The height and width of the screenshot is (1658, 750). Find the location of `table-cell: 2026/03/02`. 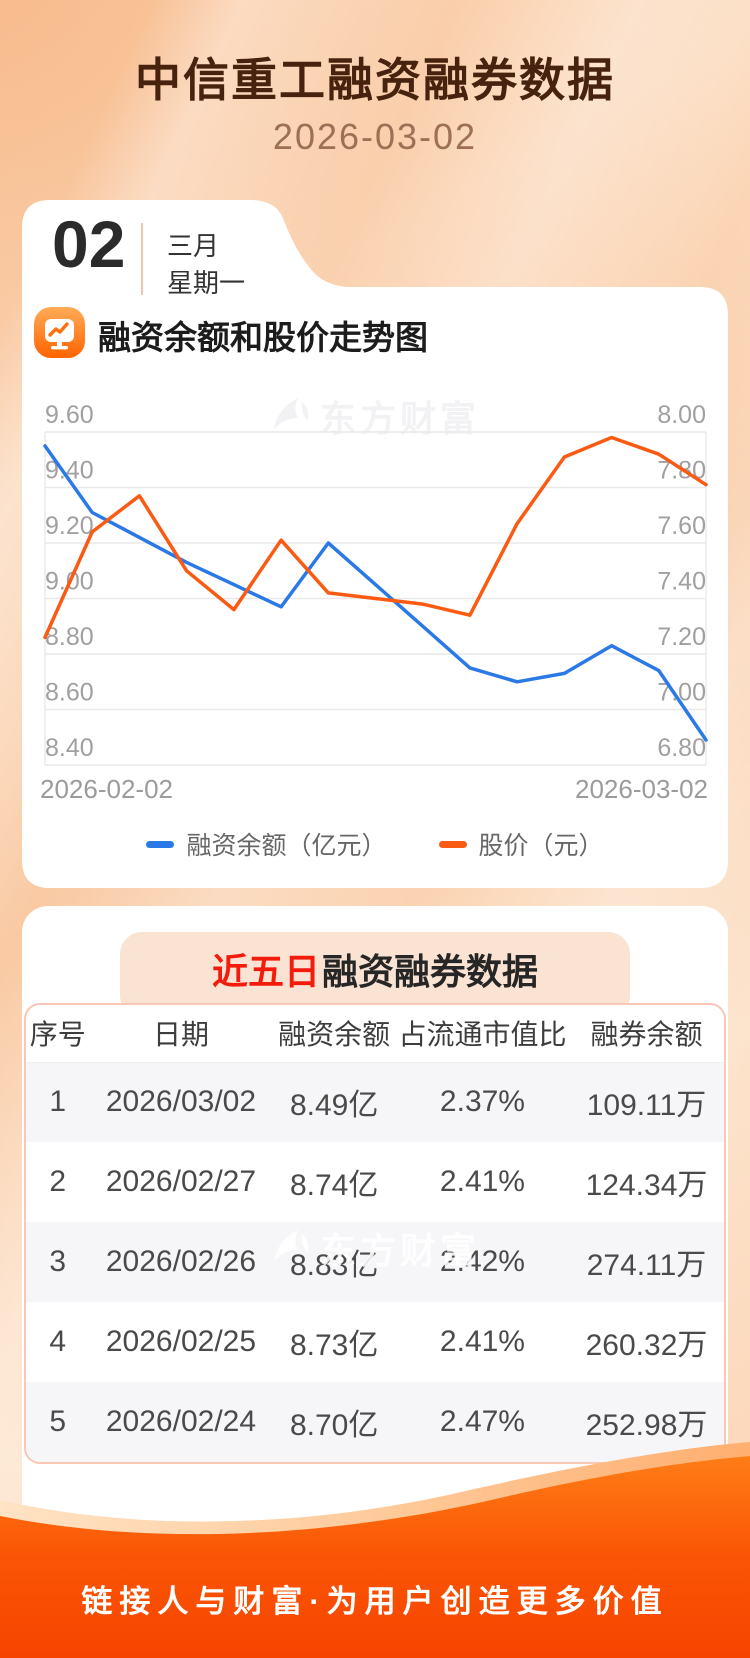

table-cell: 2026/03/02 is located at coordinates (181, 1102).